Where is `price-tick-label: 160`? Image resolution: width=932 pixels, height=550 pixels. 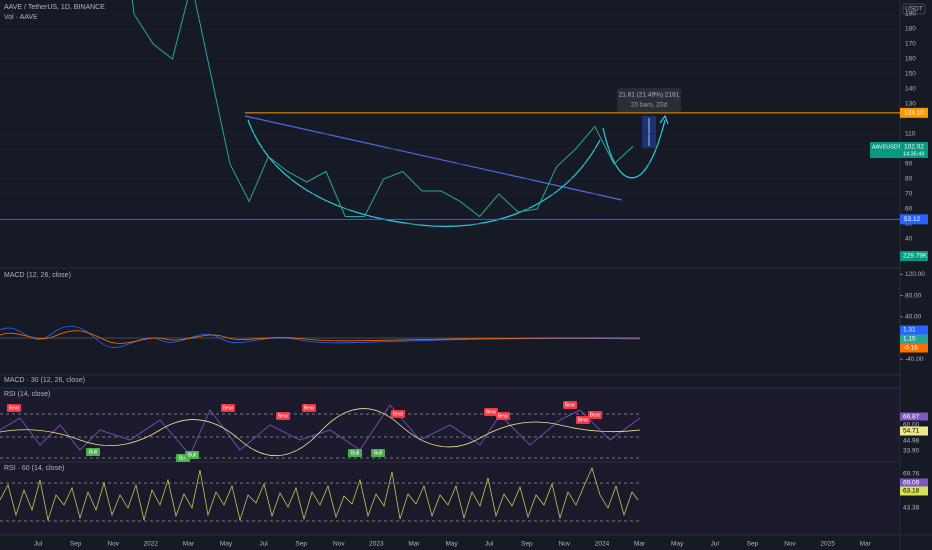
price-tick-label: 160 is located at coordinates (910, 59).